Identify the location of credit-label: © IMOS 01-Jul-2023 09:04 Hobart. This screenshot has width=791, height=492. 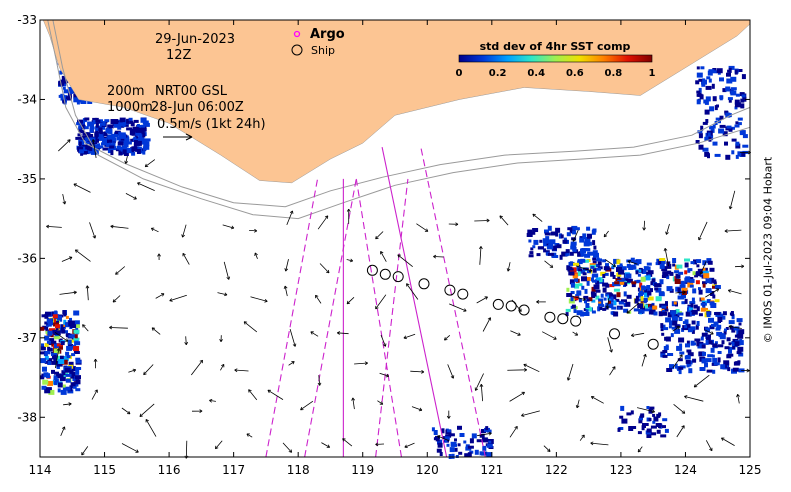
(768, 250).